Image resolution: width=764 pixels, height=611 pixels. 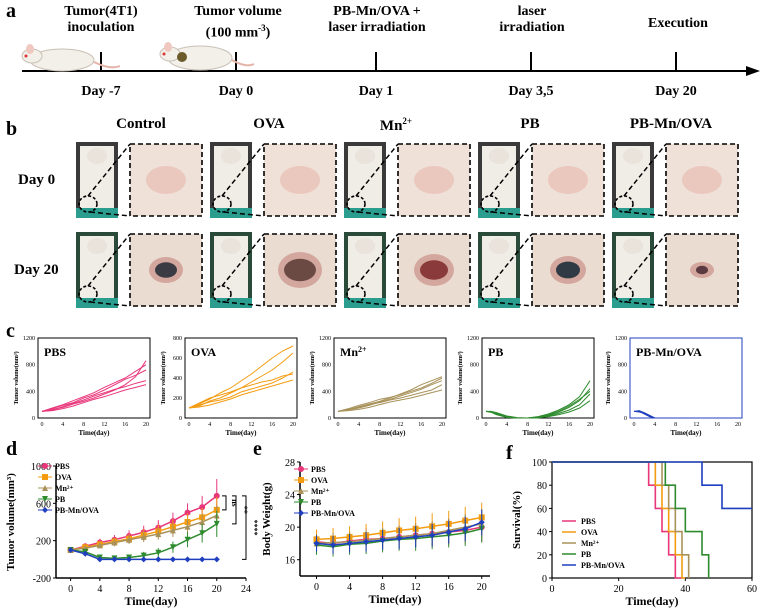 I want to click on event-inoculation: Tumor(4T1) inoculation, so click(x=101, y=19).